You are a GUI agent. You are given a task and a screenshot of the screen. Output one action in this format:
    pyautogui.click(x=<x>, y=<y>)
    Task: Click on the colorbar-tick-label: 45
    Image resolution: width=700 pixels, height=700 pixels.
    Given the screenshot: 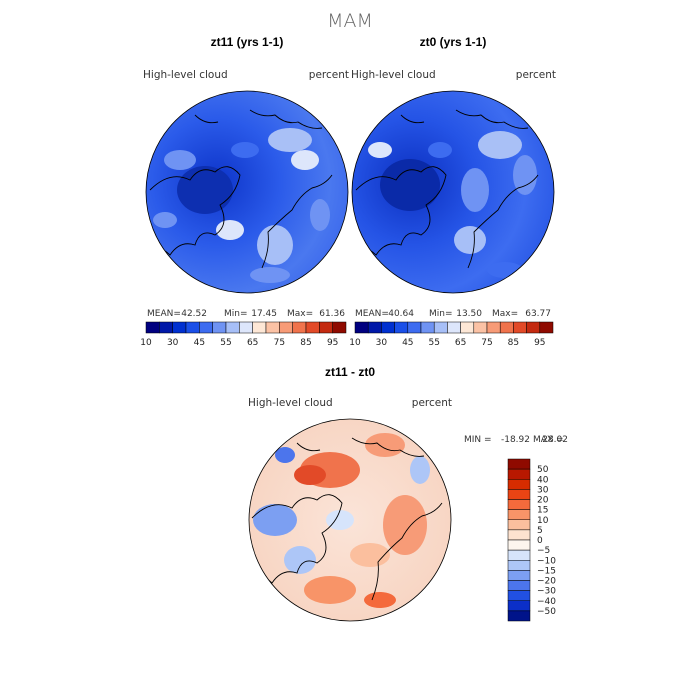 What is the action you would take?
    pyautogui.click(x=407, y=343)
    